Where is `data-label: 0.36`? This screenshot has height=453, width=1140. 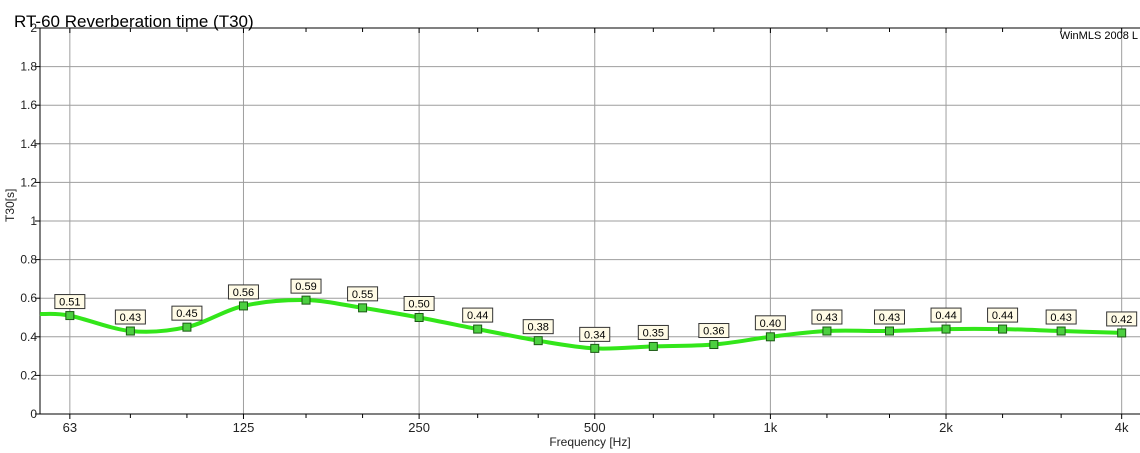 data-label: 0.36 is located at coordinates (713, 332).